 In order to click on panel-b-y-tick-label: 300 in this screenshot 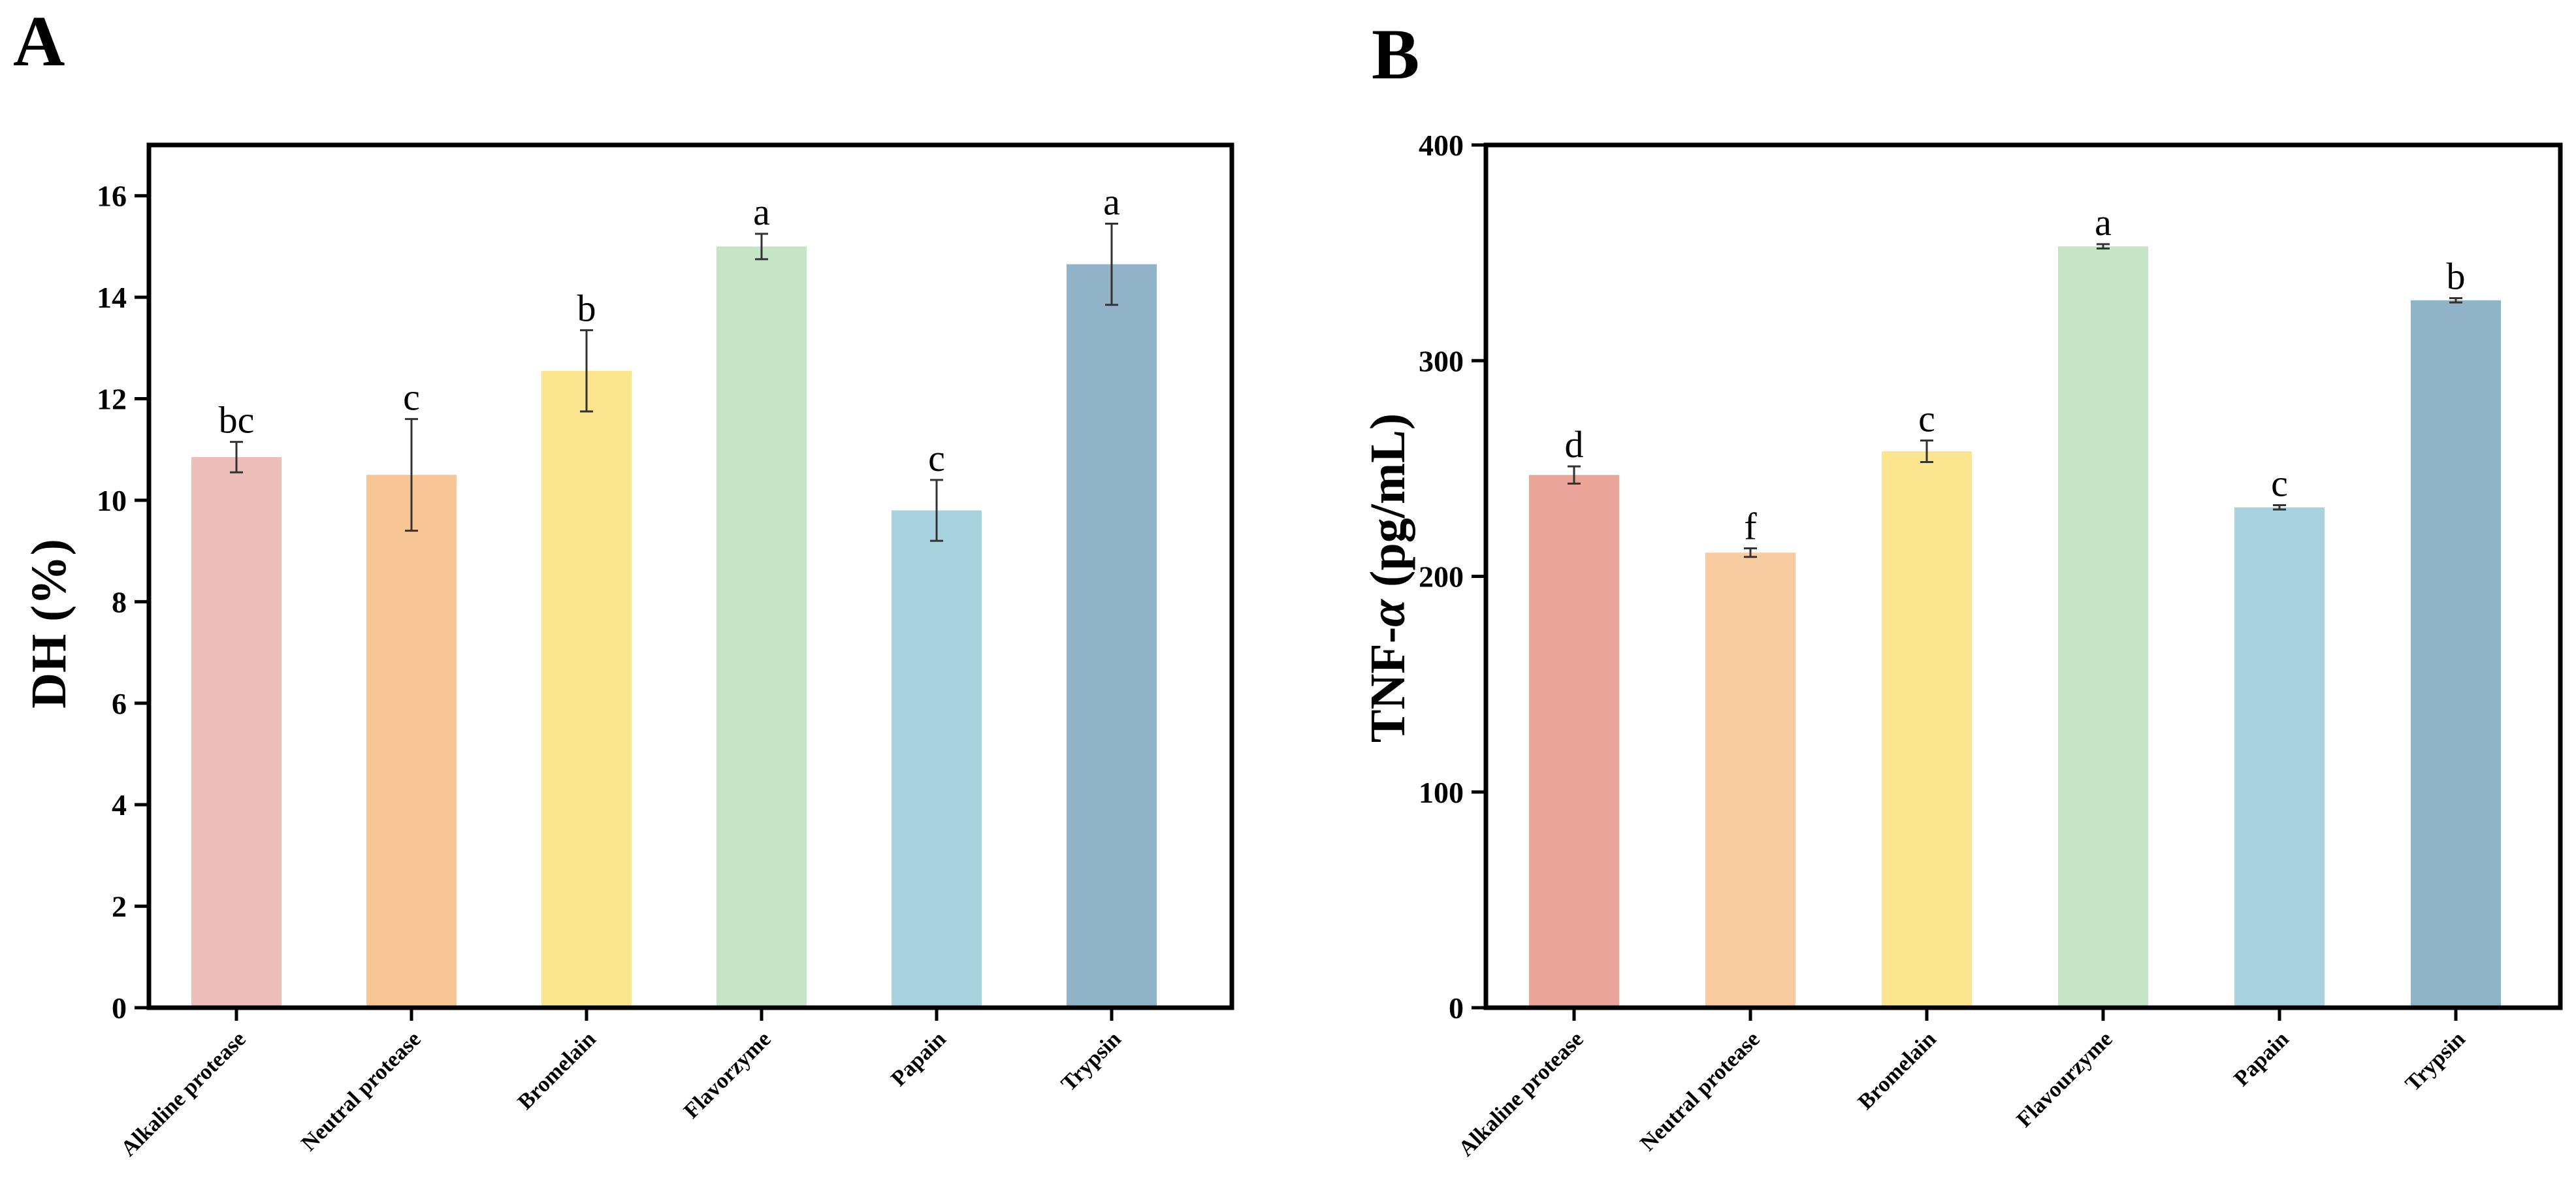, I will do `click(1441, 361)`.